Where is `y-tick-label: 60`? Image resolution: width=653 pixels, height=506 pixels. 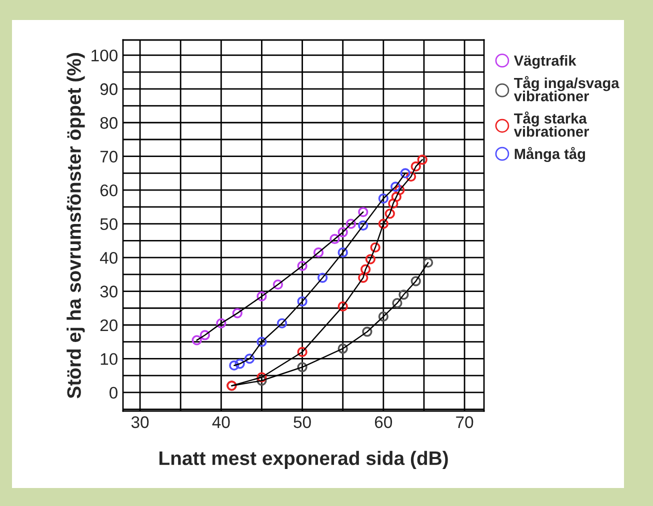
y-tick-label: 60 is located at coordinates (109, 190).